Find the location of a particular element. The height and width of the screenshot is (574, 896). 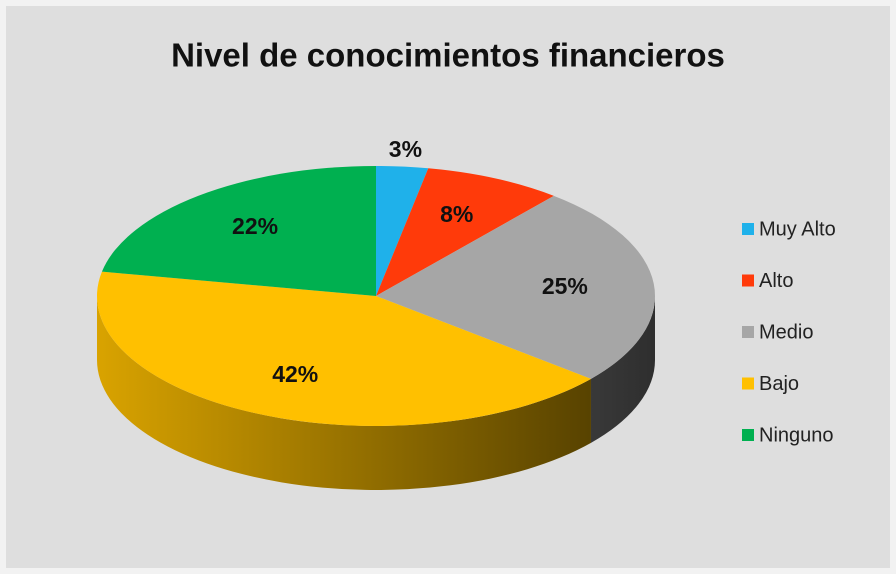

legend-label: Bajo is located at coordinates (779, 384).